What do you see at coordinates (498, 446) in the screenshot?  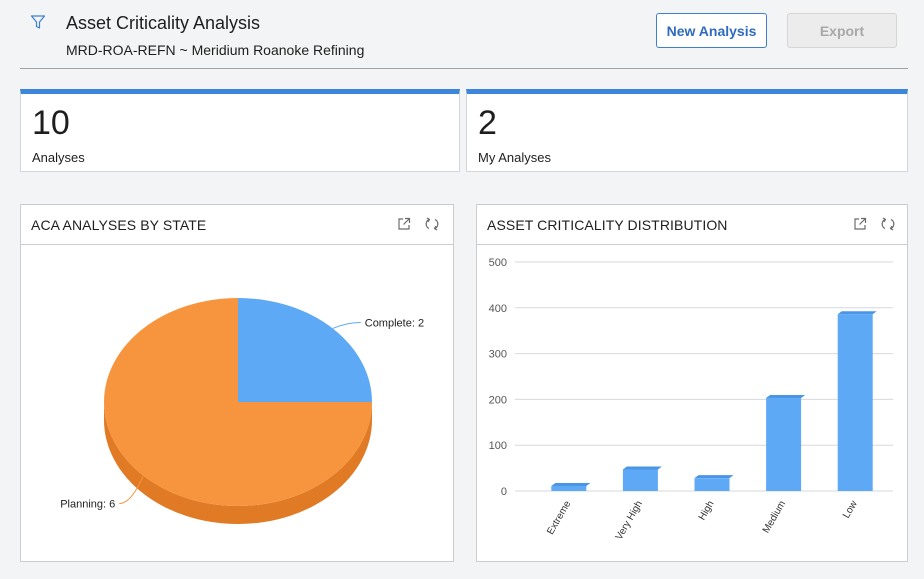 I see `y-tick-label: 100` at bounding box center [498, 446].